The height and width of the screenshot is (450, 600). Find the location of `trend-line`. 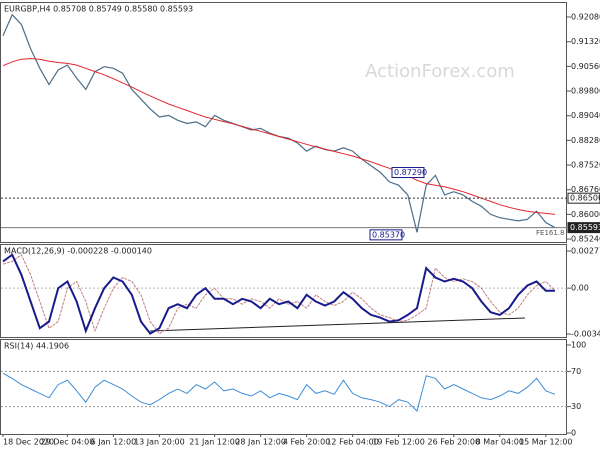

trend-line is located at coordinates (337, 324).